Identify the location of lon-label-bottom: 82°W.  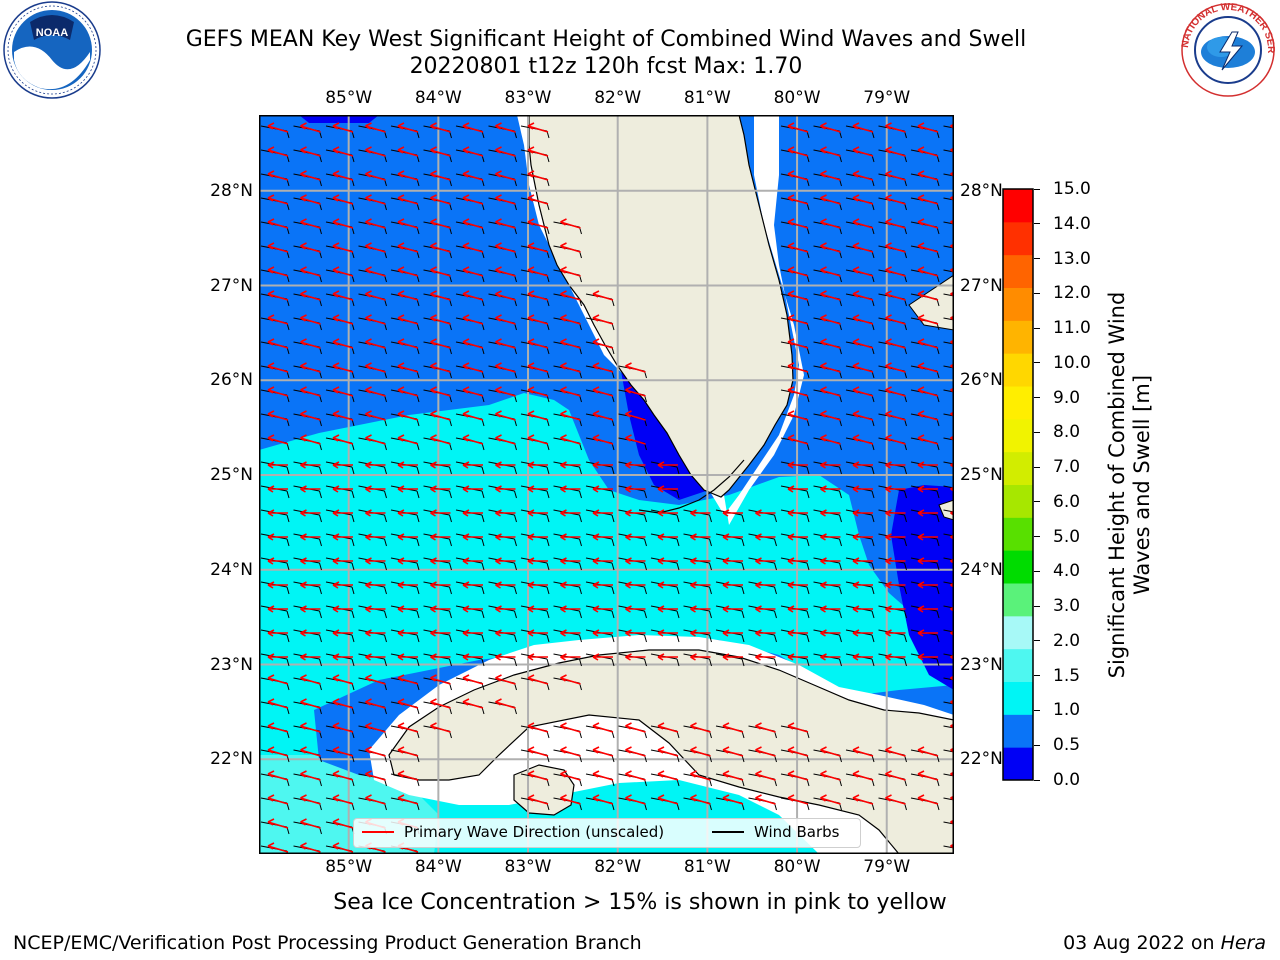
(618, 867).